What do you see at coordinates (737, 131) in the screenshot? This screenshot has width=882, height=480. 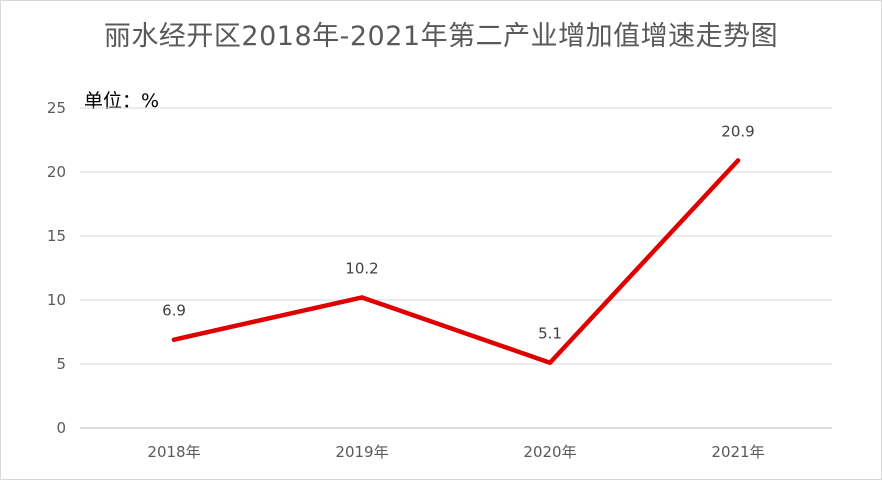 I see `data-label: 20.9` at bounding box center [737, 131].